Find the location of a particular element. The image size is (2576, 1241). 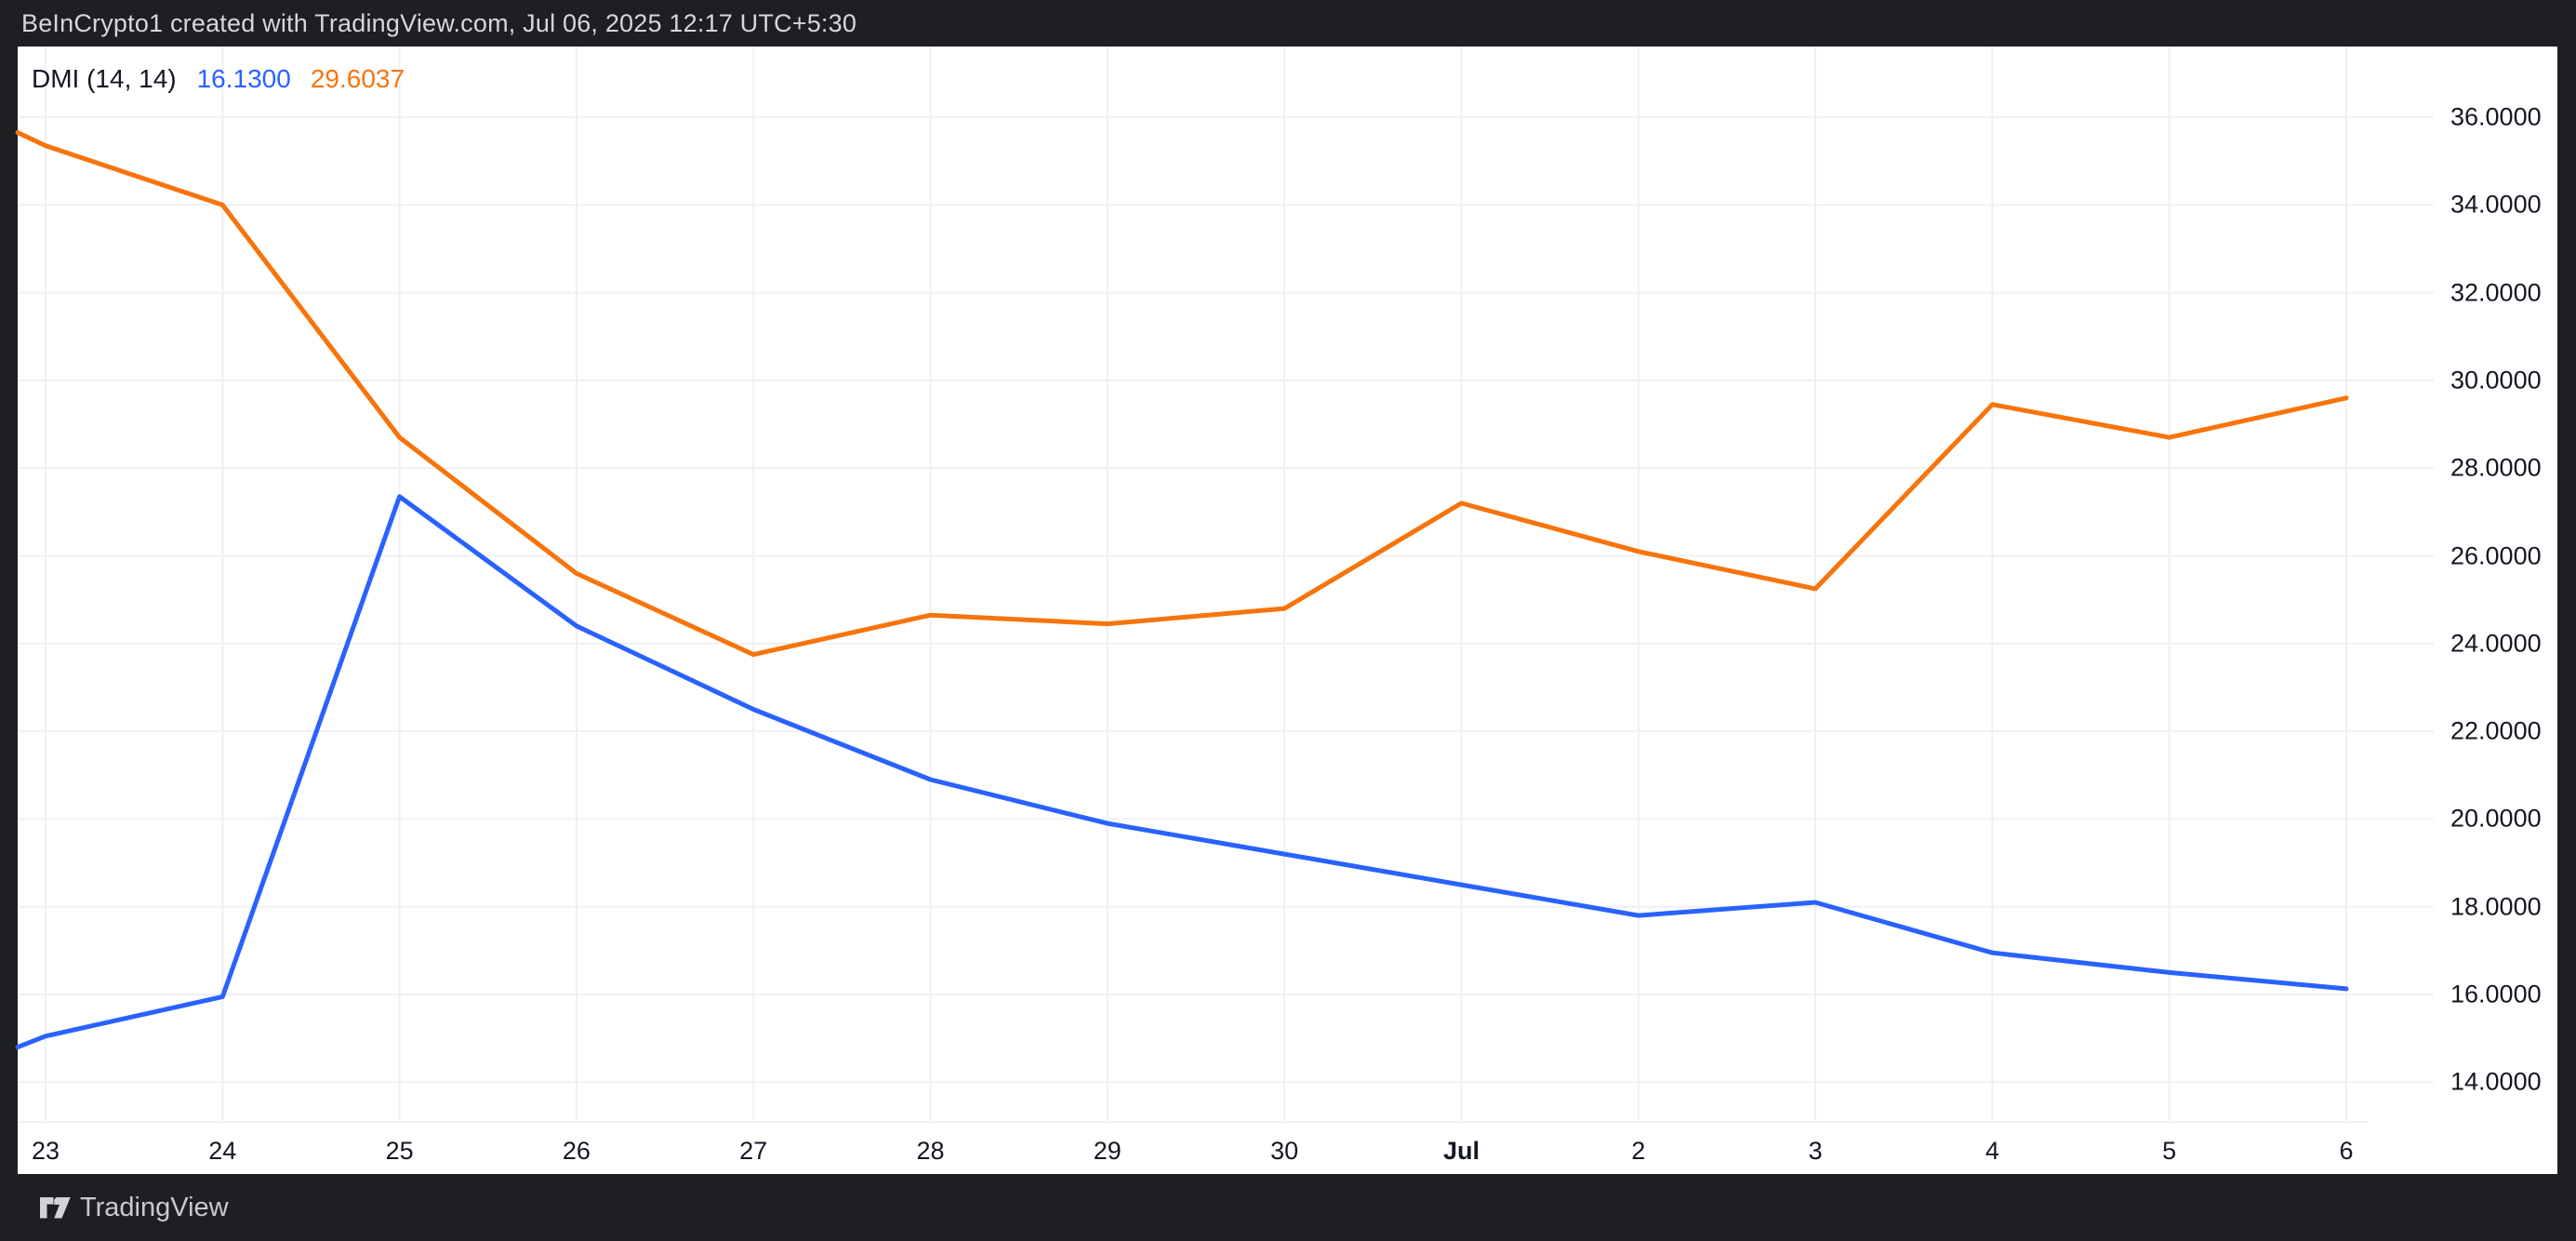

time-axis-label: 6 is located at coordinates (2346, 1151).